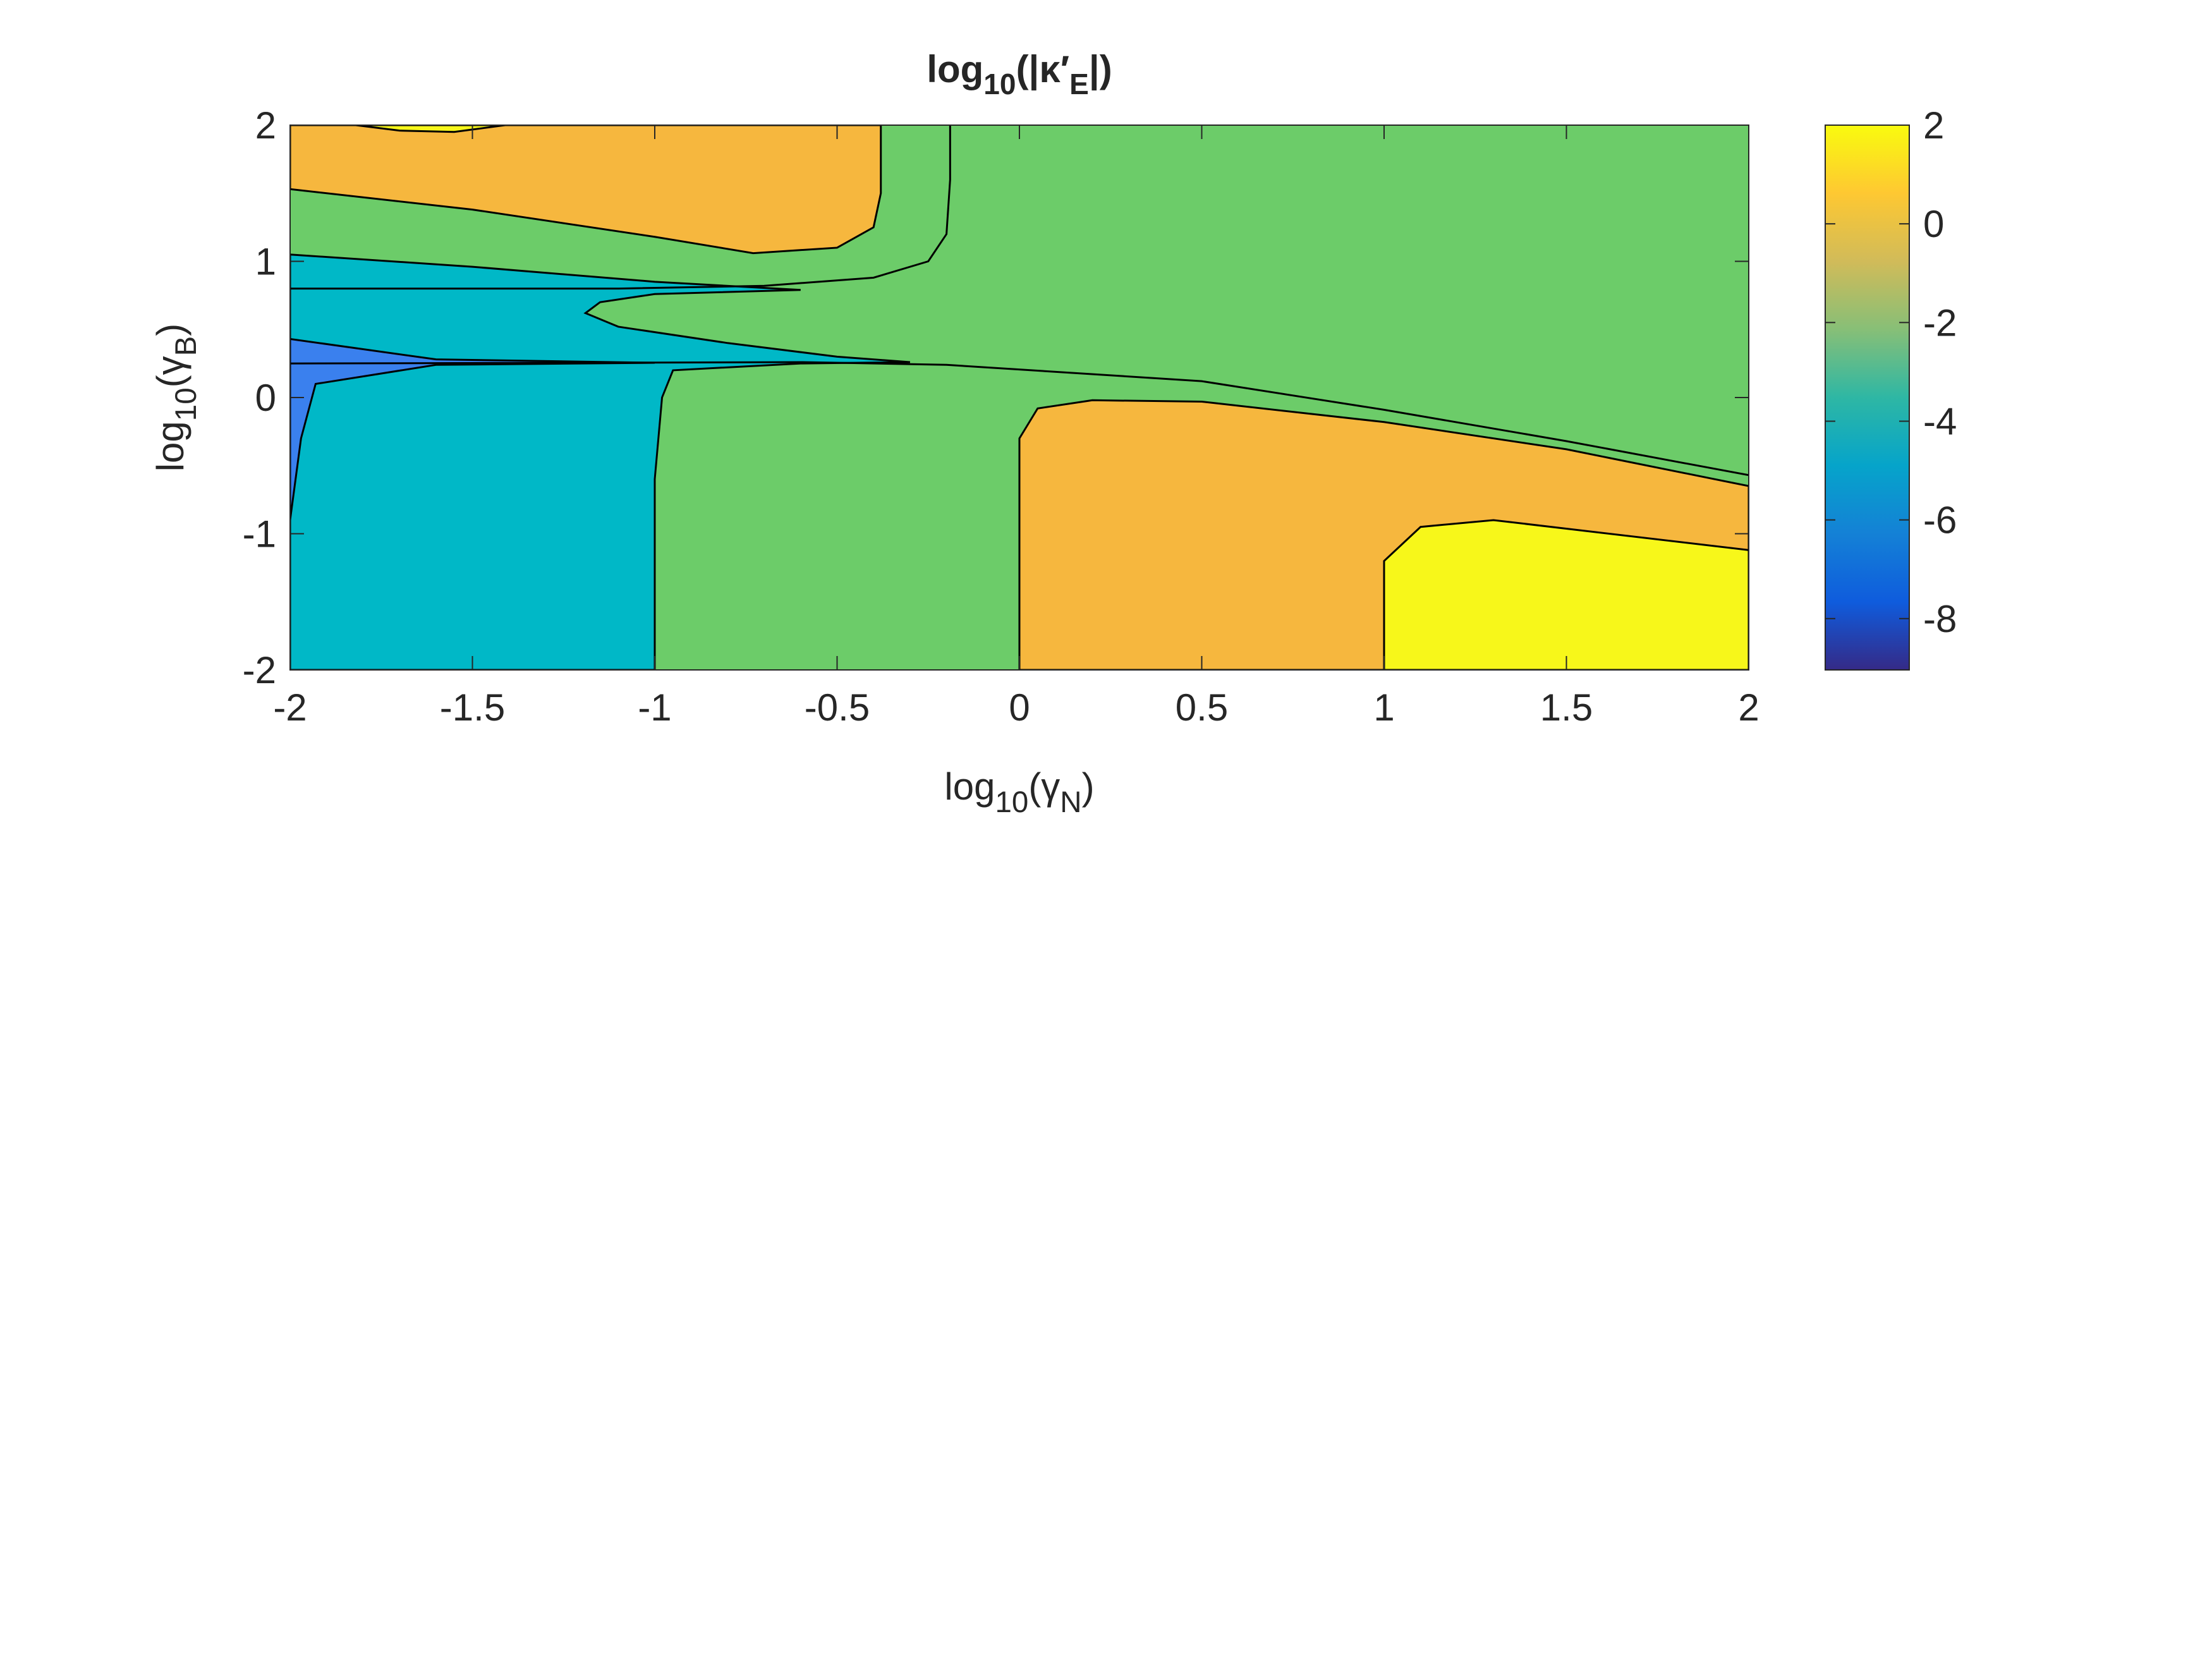 The height and width of the screenshot is (1659, 2212). Describe the element at coordinates (1019, 707) in the screenshot. I see `x-tick-label: 0` at that location.